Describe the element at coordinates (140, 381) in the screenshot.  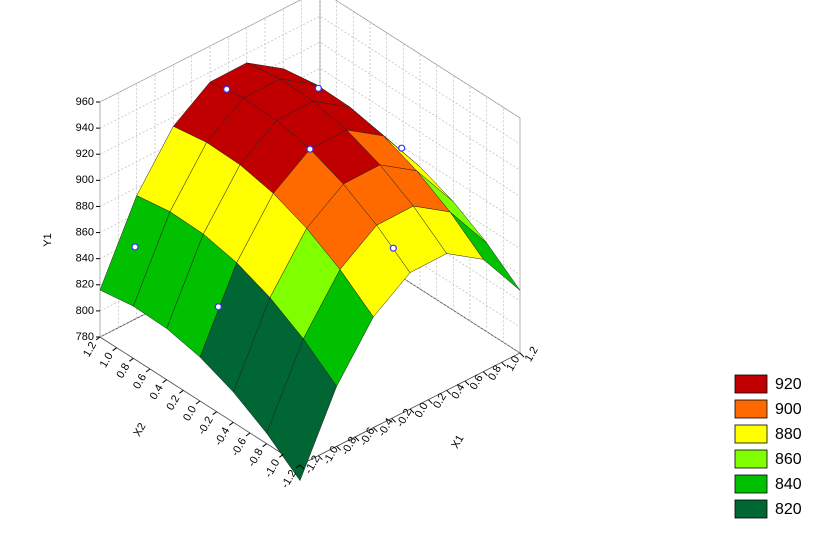
I see `y-tick-label: 0.6` at that location.